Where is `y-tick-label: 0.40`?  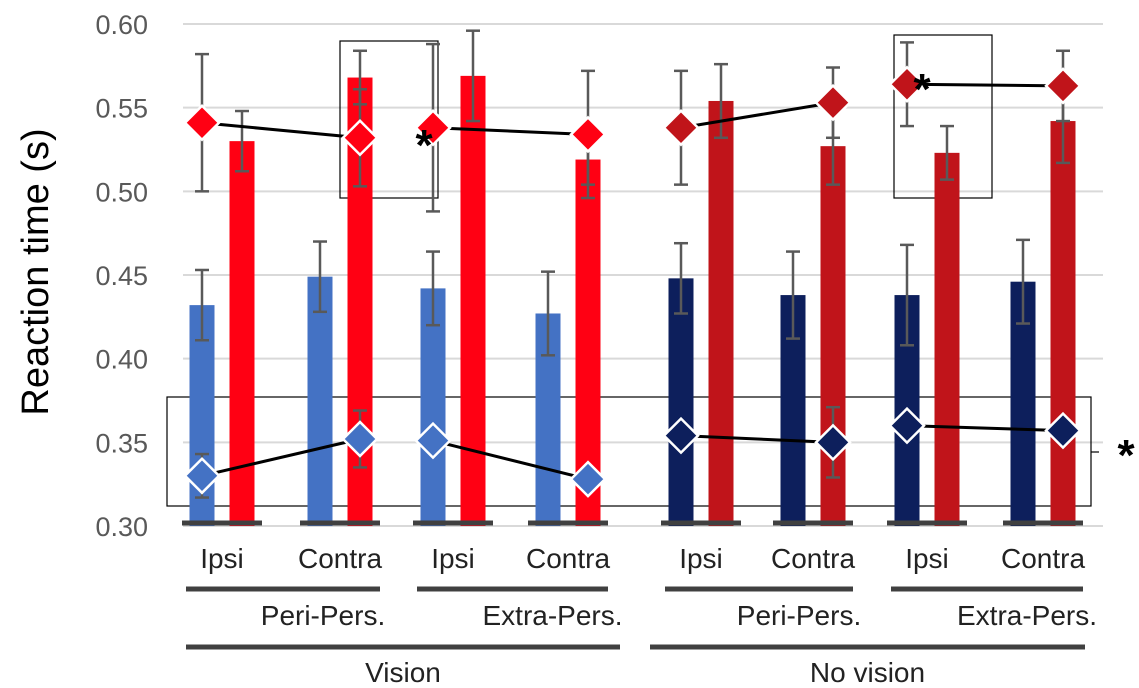 y-tick-label: 0.40 is located at coordinates (121, 360).